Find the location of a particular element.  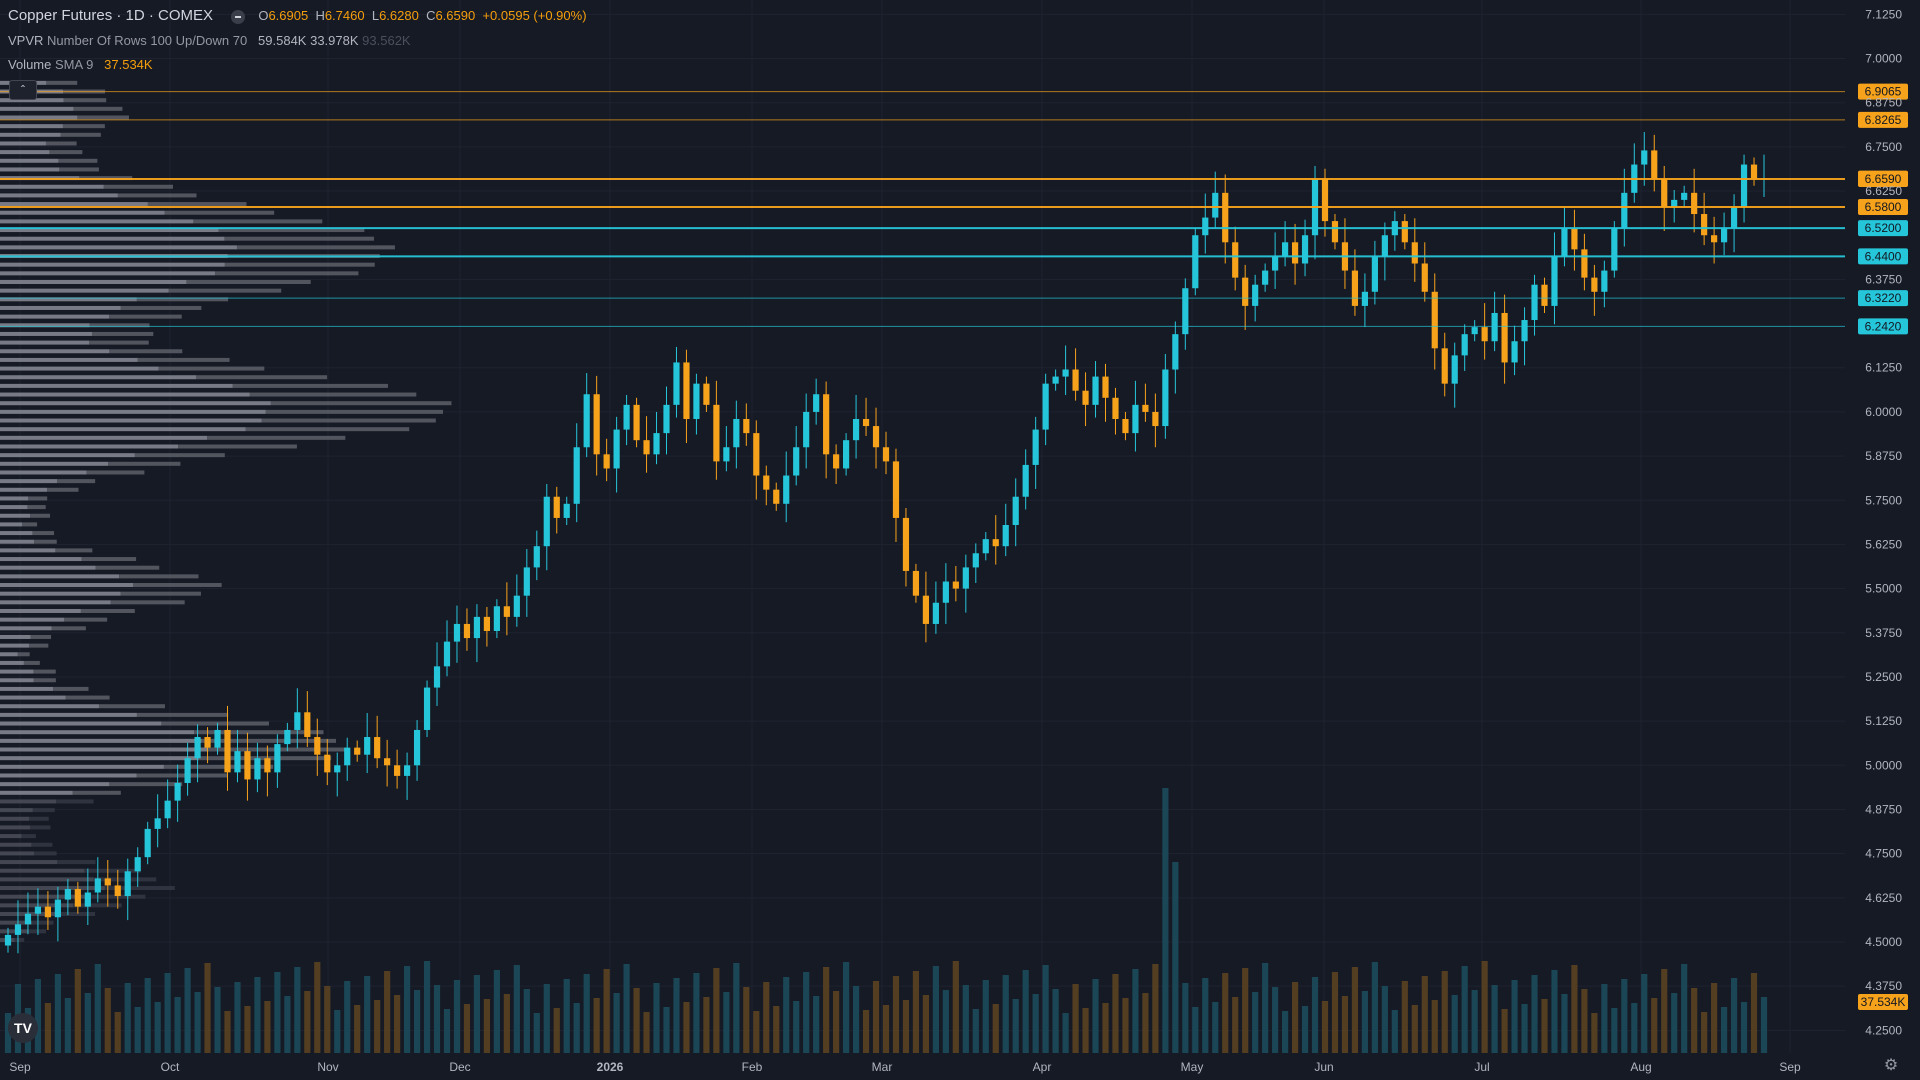

tradingview-logo: TV is located at coordinates (23, 1028).